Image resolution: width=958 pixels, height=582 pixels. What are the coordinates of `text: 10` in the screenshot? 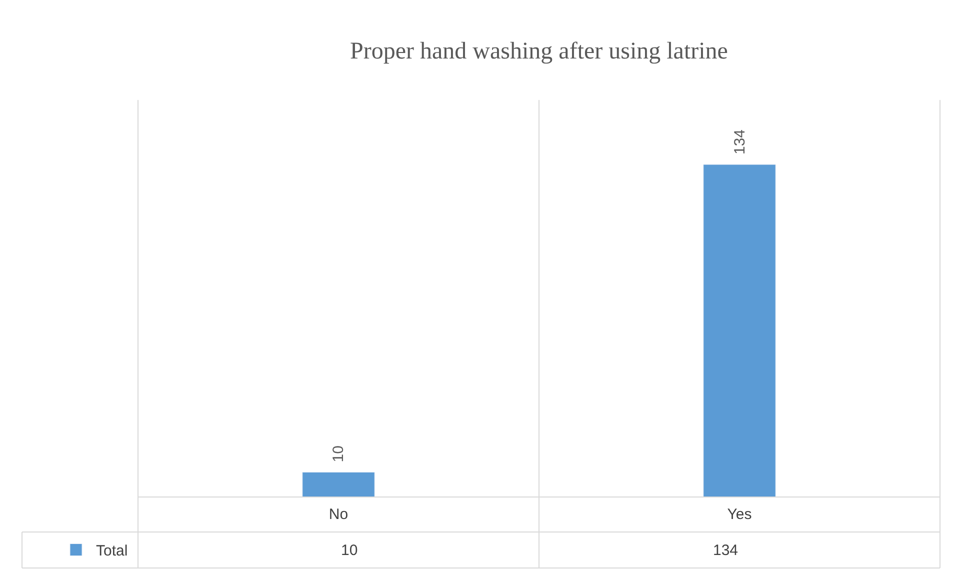 It's located at (349, 550).